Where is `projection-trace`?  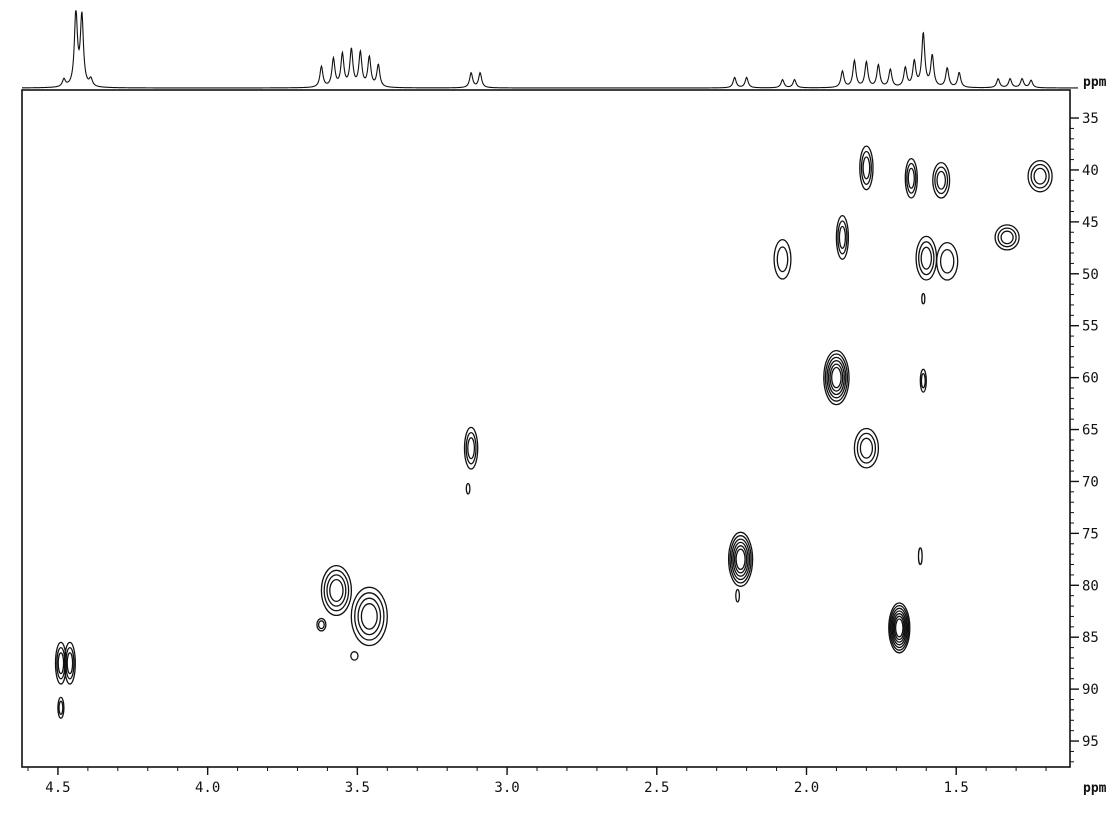 projection-trace is located at coordinates (549, 49).